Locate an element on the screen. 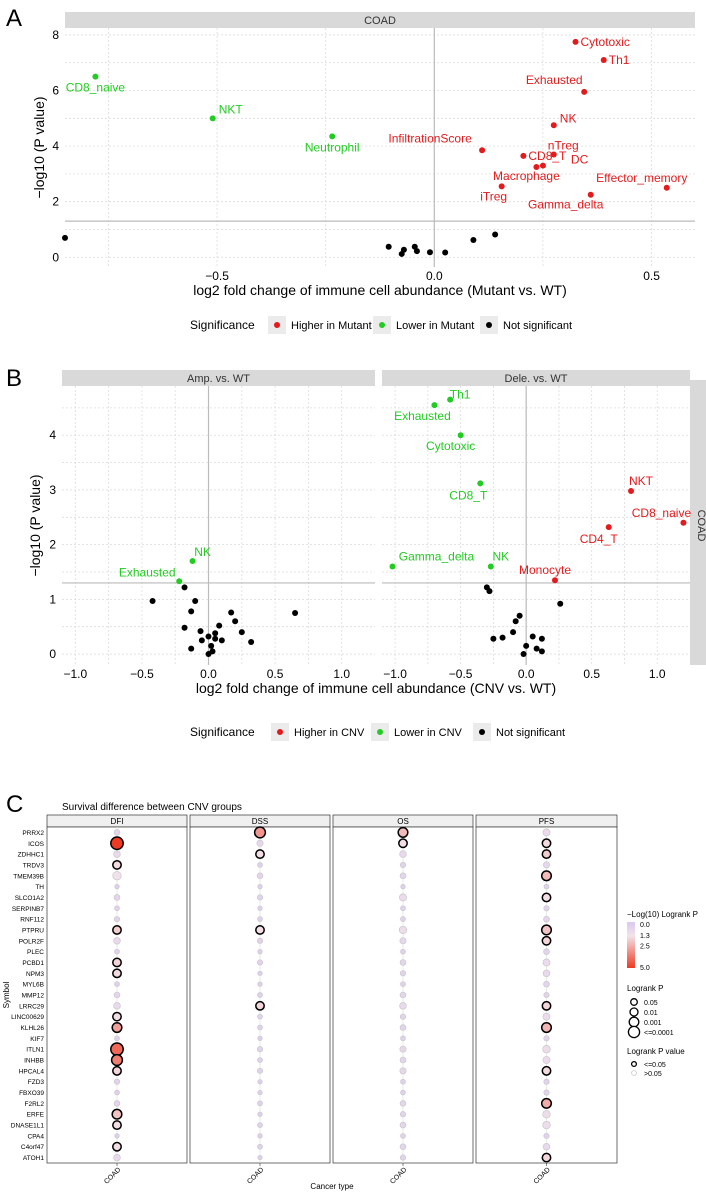 This screenshot has height=1195, width=706. point-label: Th1 is located at coordinates (619, 60).